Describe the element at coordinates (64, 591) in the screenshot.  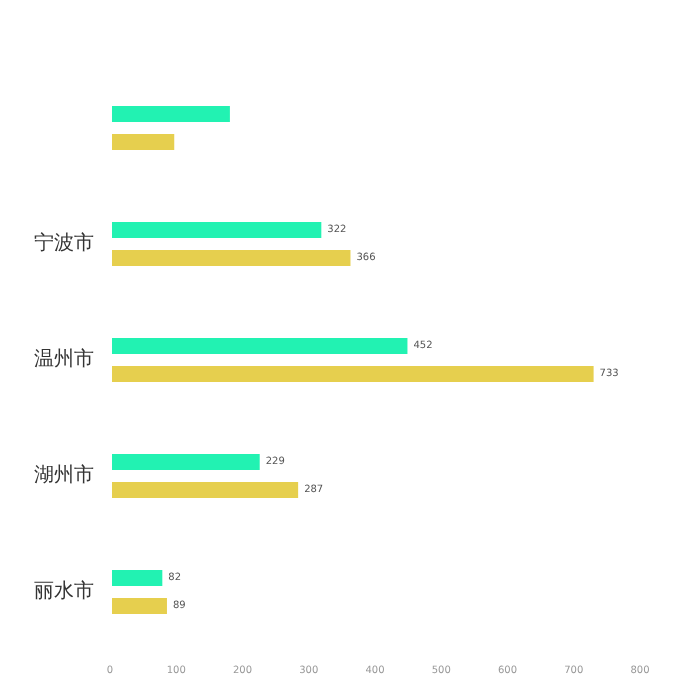
I see `y-tick-label: 丽水市` at that location.